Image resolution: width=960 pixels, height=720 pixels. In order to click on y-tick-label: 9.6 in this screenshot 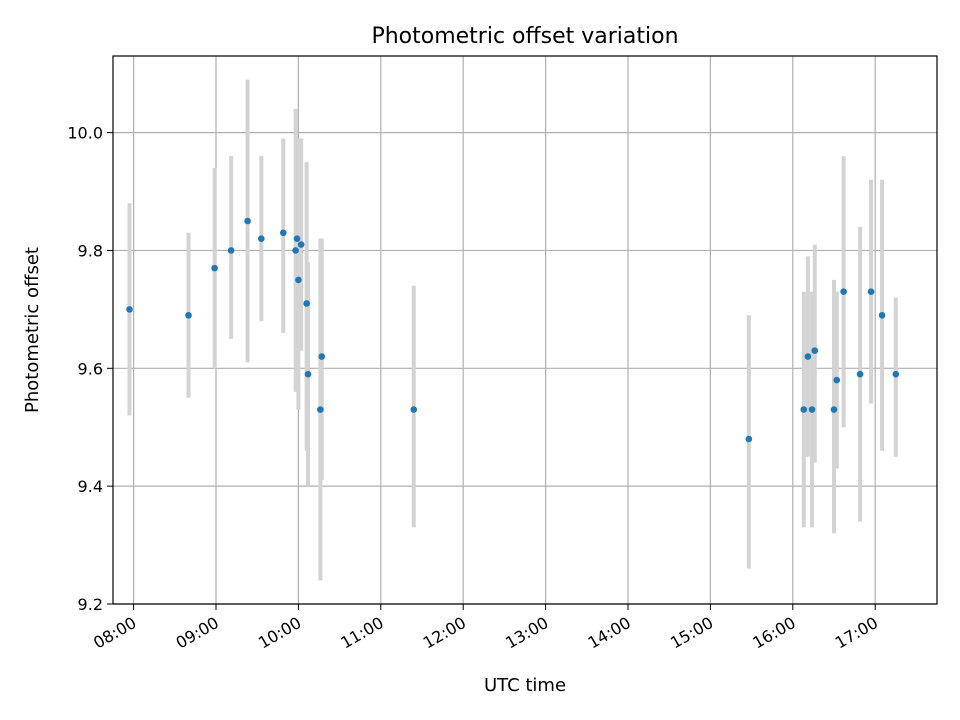, I will do `click(90, 368)`.